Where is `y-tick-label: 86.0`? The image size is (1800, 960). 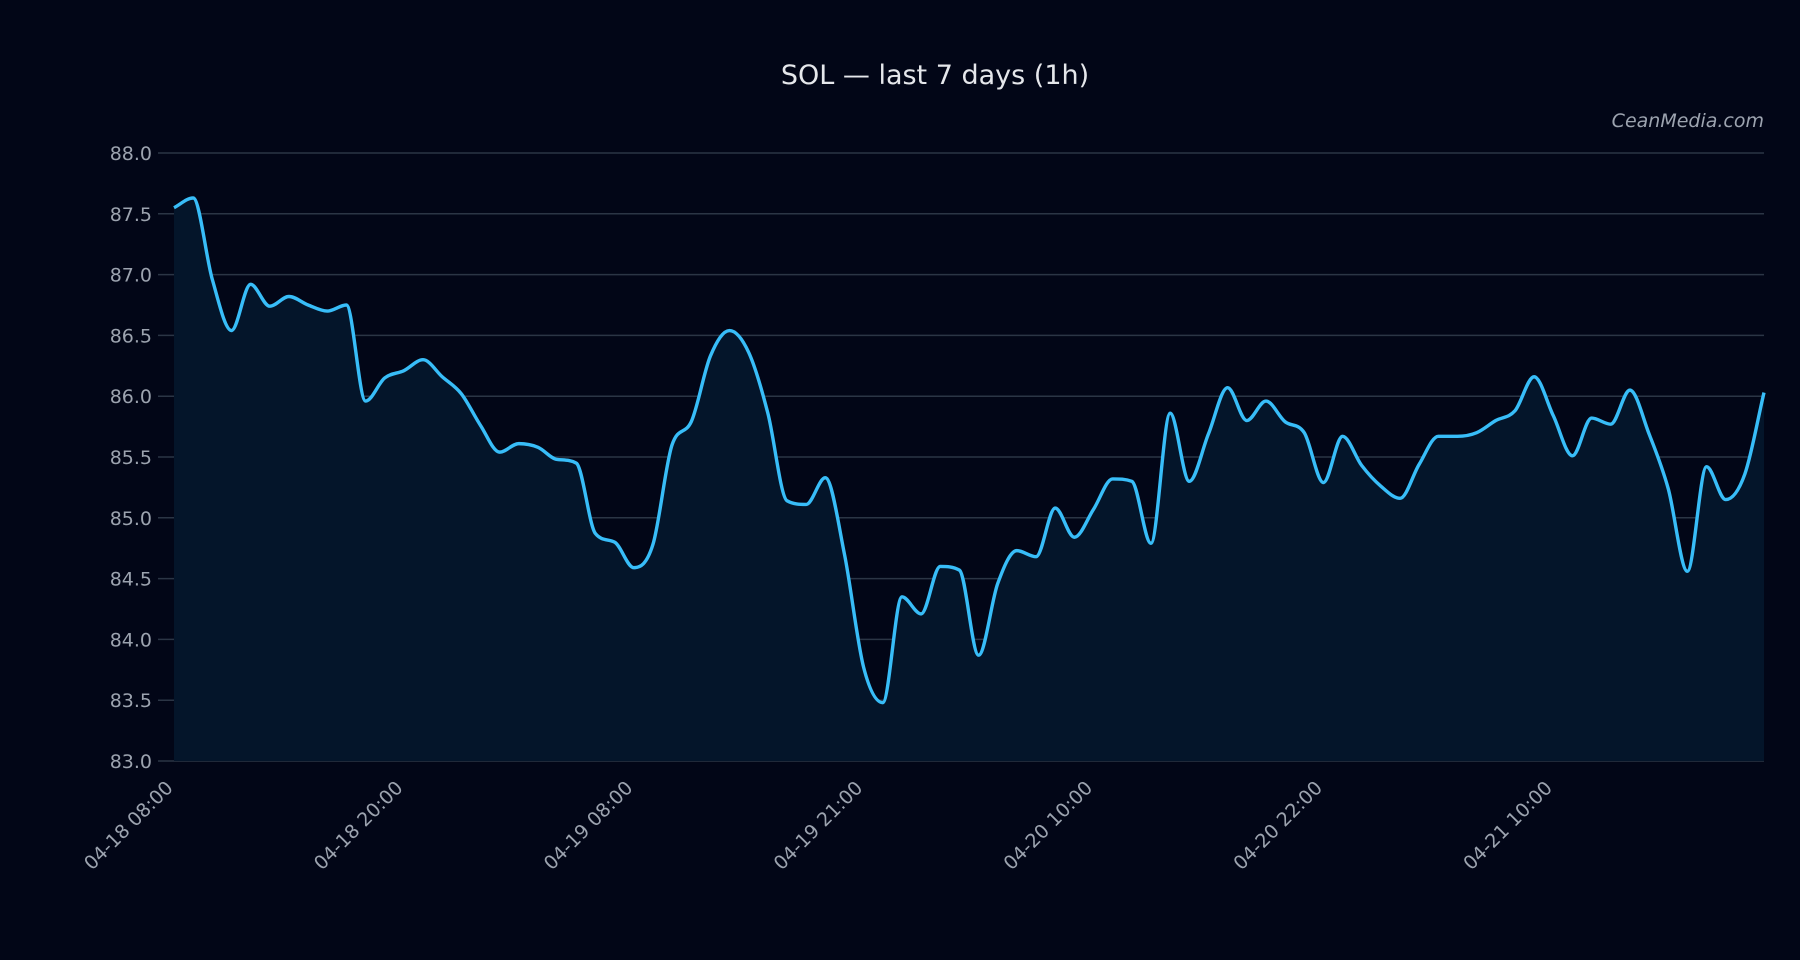 y-tick-label: 86.0 is located at coordinates (131, 397).